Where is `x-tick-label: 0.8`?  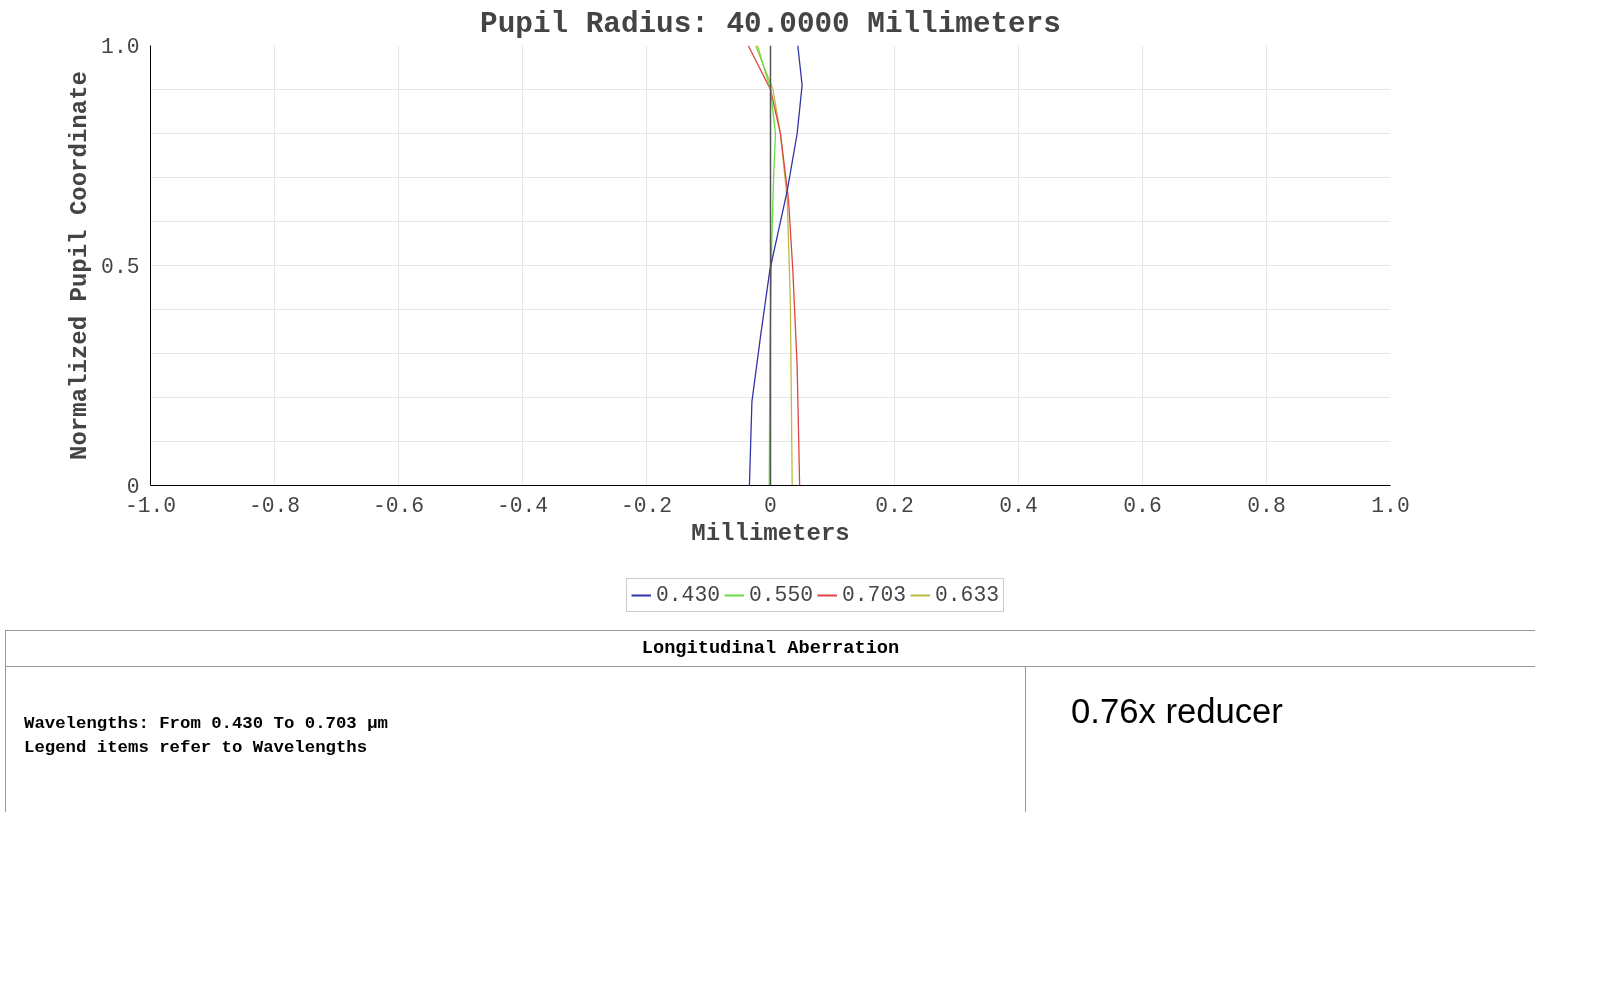
x-tick-label: 0.8 is located at coordinates (1266, 505).